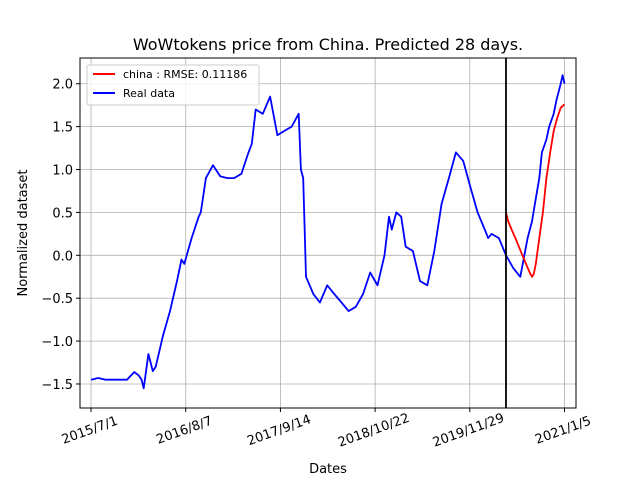 The image size is (640, 480). I want to click on y-tick-label: 1.5, so click(62, 128).